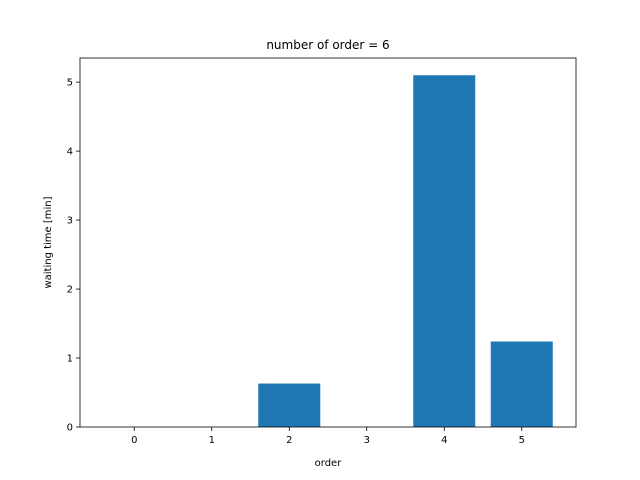 The image size is (640, 480). Describe the element at coordinates (70, 221) in the screenshot. I see `y-tick-label-3: 3` at that location.